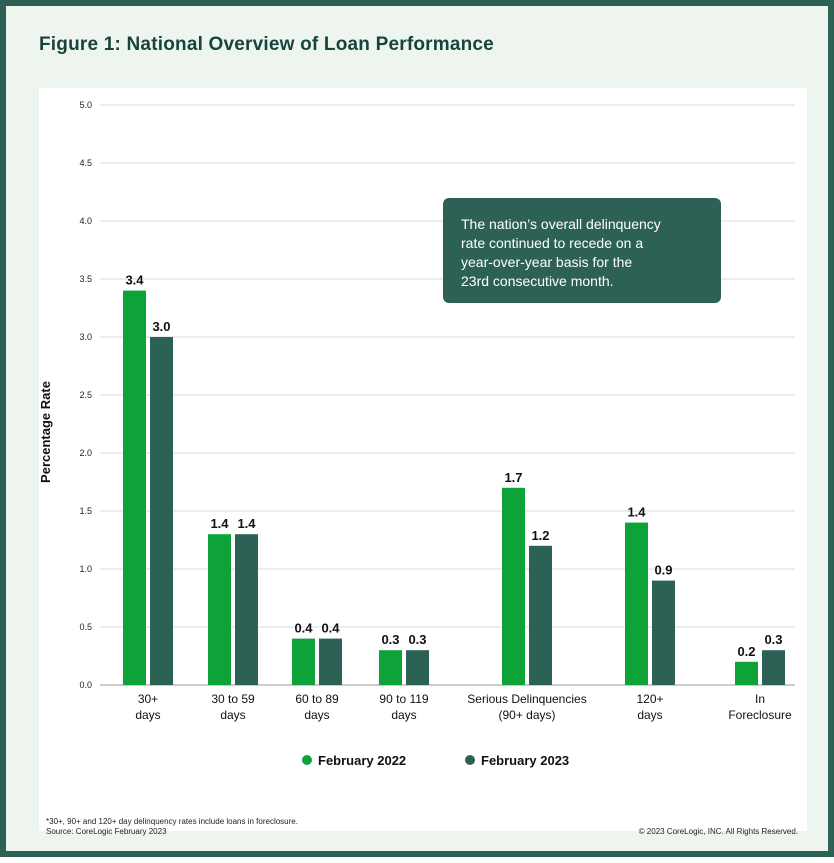 Image resolution: width=834 pixels, height=863 pixels. I want to click on y-tick-label: 4.0, so click(85, 221).